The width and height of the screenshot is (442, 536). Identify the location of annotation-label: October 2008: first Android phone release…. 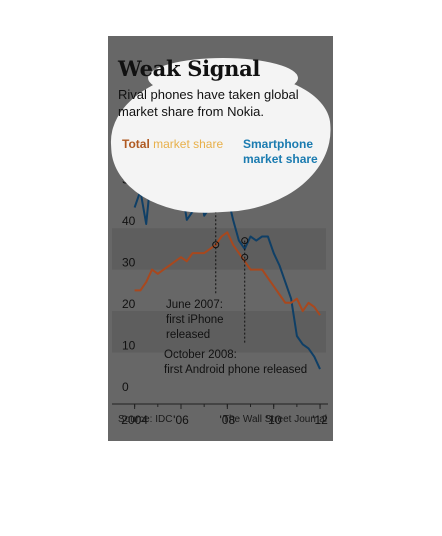
(235, 362).